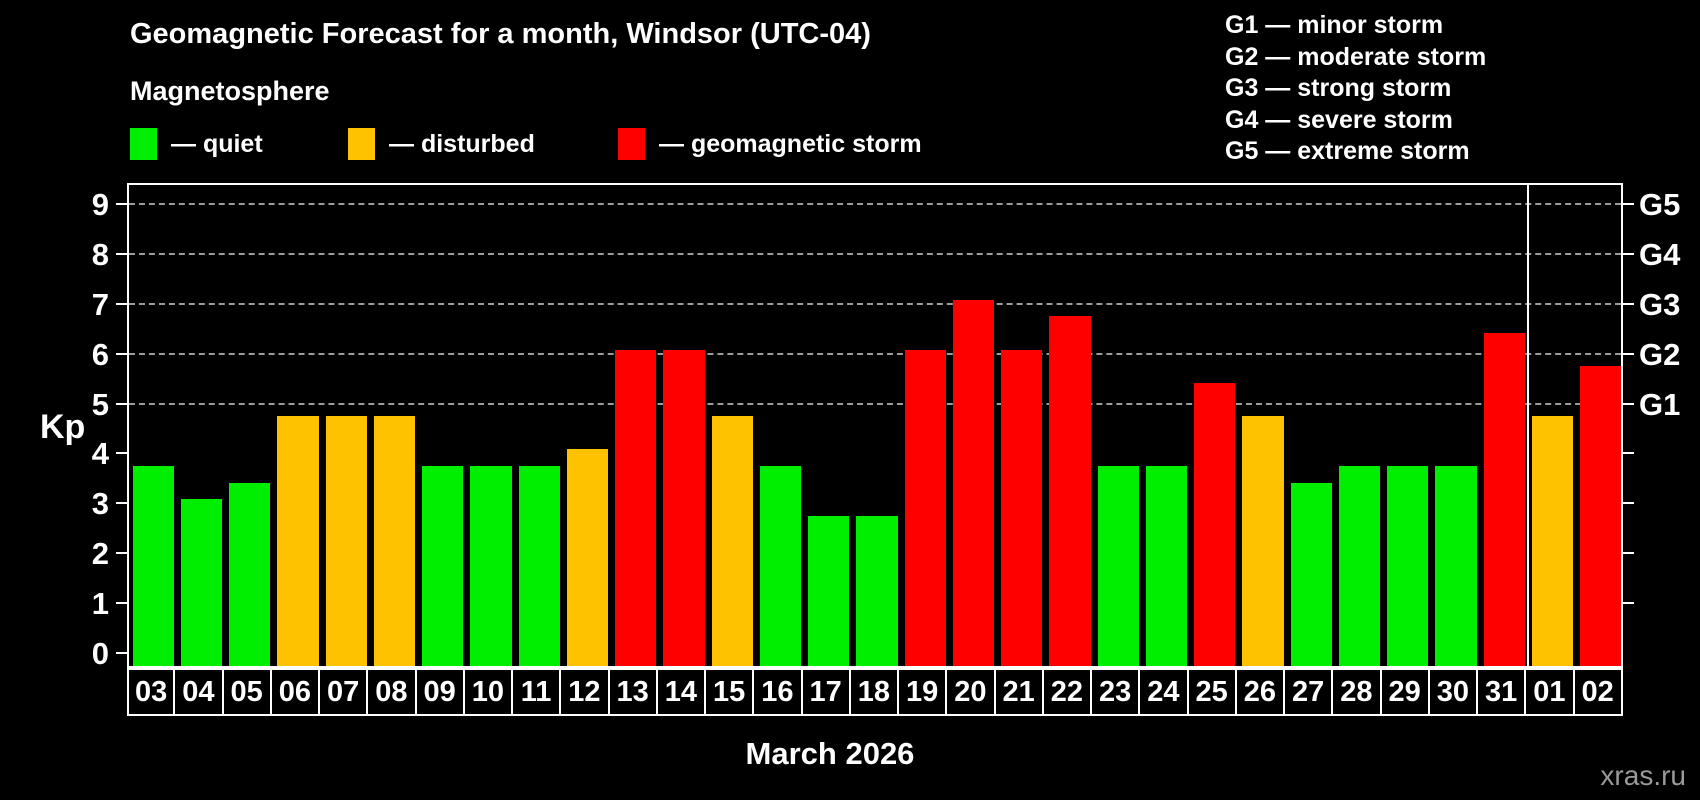 The height and width of the screenshot is (800, 1700). I want to click on y-axis-tick-label-4: 4, so click(100, 454).